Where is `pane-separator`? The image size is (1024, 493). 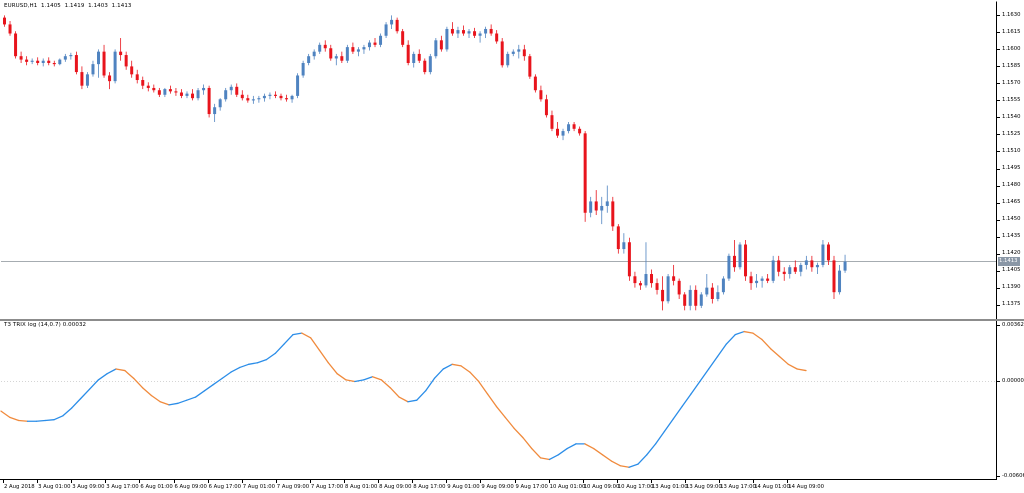
pane-separator is located at coordinates (512, 320).